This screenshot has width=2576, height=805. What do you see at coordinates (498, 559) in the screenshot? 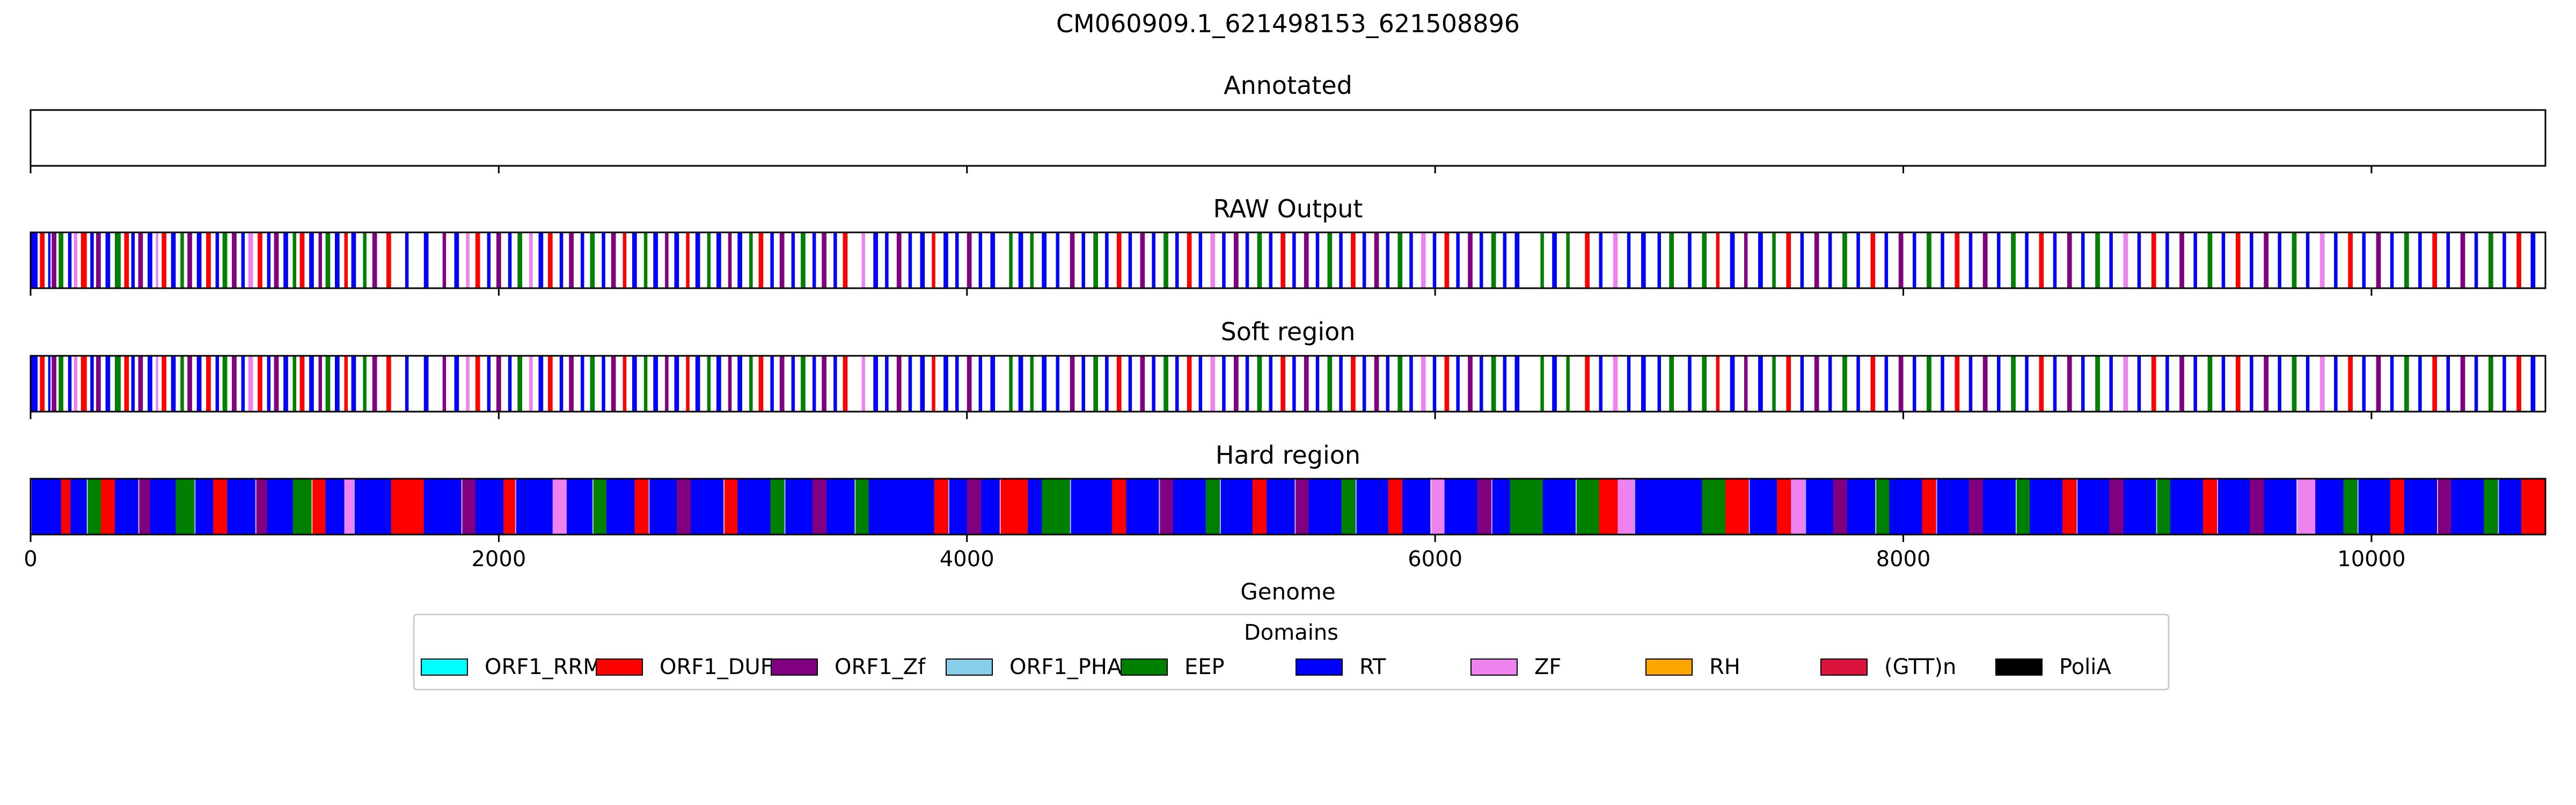
I see `x-tick-label: 2000` at bounding box center [498, 559].